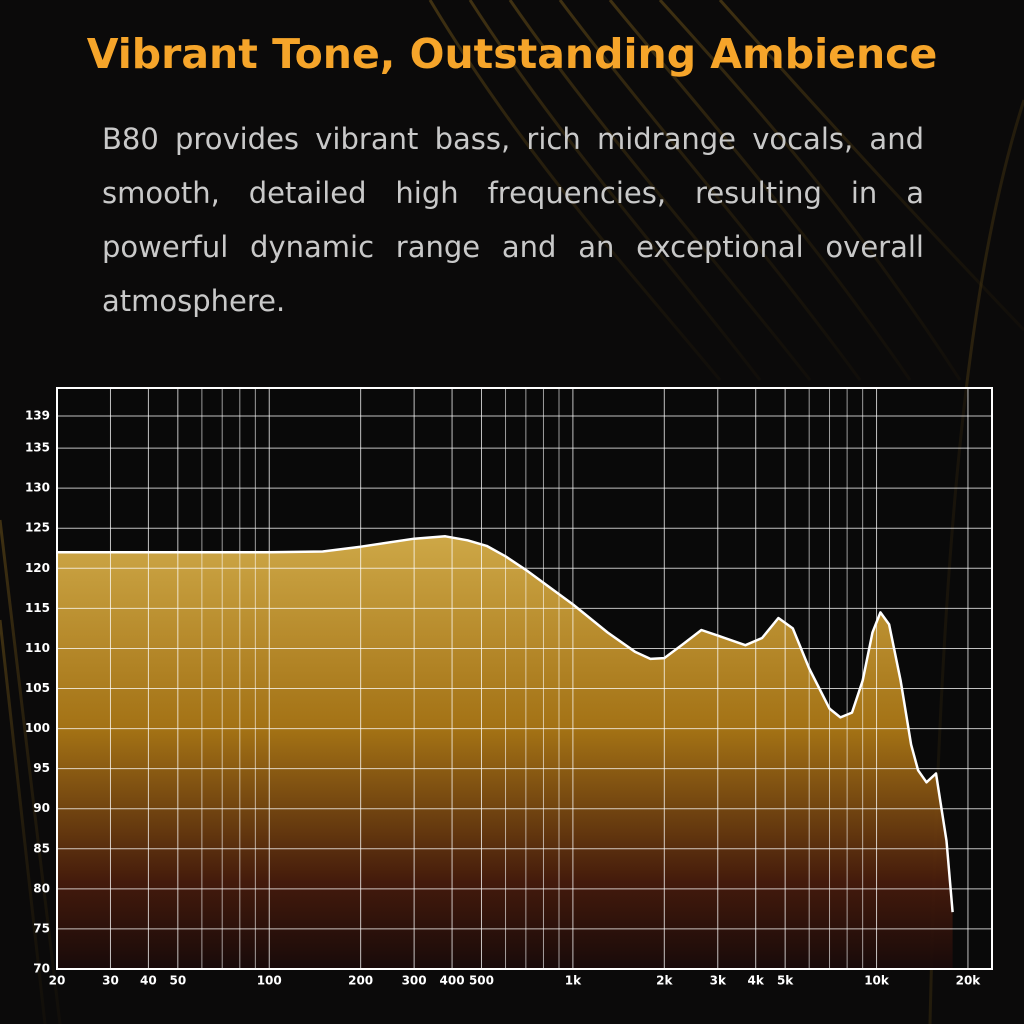 This screenshot has width=1024, height=1024. What do you see at coordinates (512, 54) in the screenshot?
I see `chart-title: Vibrant Tone, Outstanding Ambience` at bounding box center [512, 54].